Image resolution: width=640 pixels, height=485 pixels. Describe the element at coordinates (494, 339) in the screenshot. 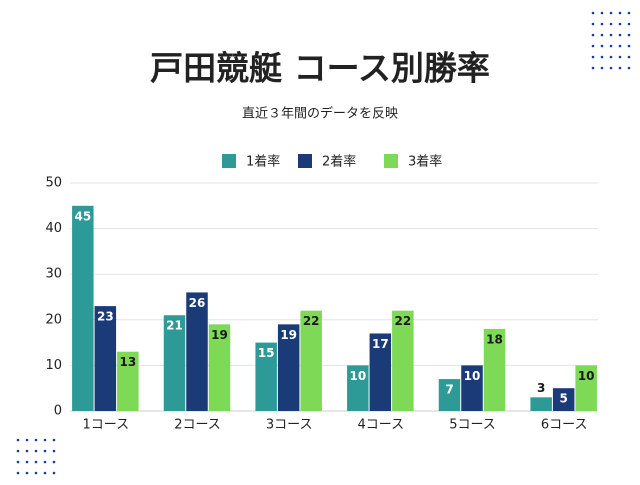

I see `data-label: 18` at that location.